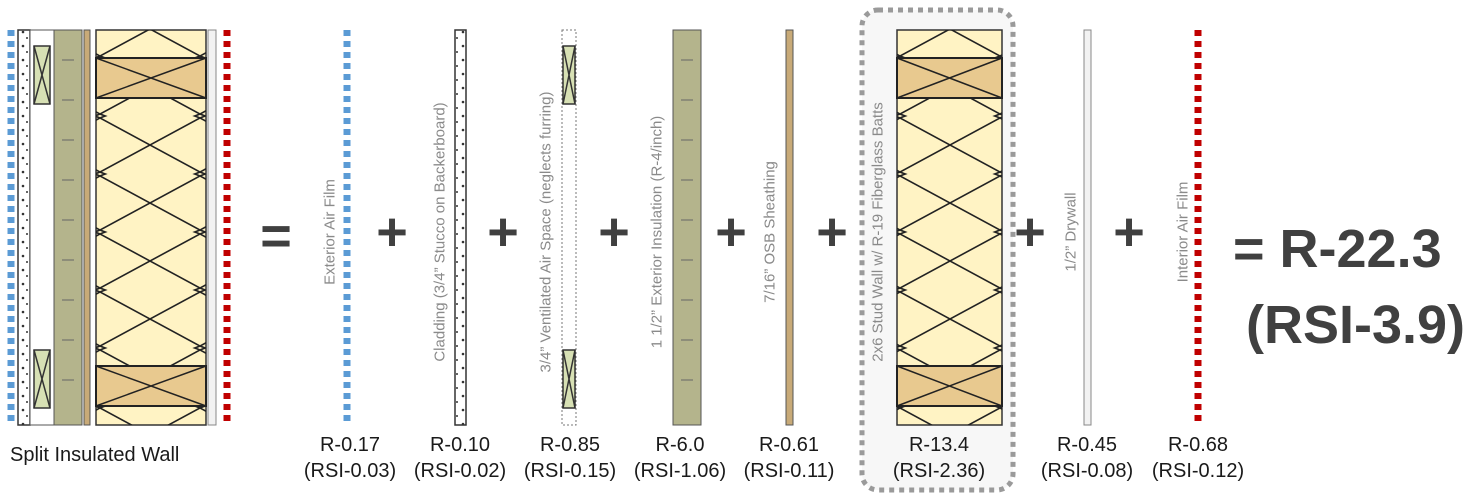 This screenshot has height=495, width=1484. What do you see at coordinates (789, 227) in the screenshot?
I see `osb-sheathing-layer` at bounding box center [789, 227].